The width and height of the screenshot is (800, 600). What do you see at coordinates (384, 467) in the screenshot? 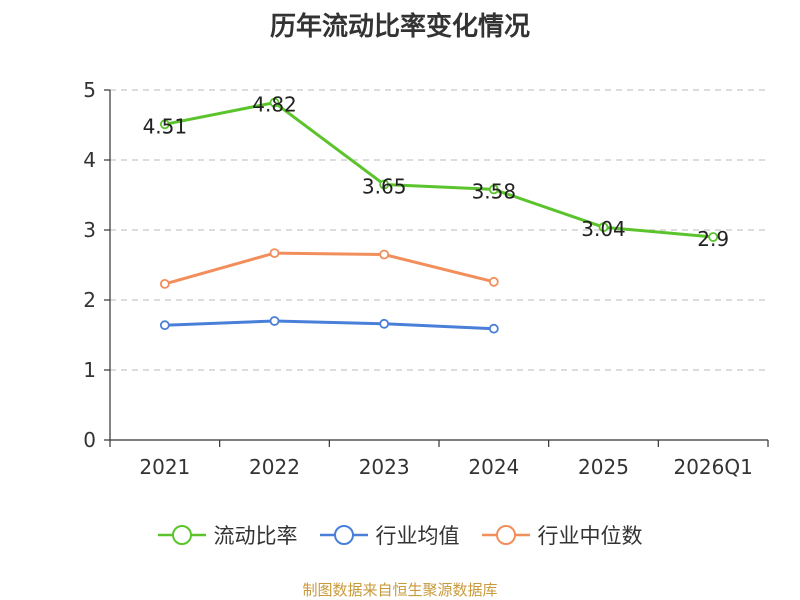
I see `x-tick-label: 2023` at bounding box center [384, 467].